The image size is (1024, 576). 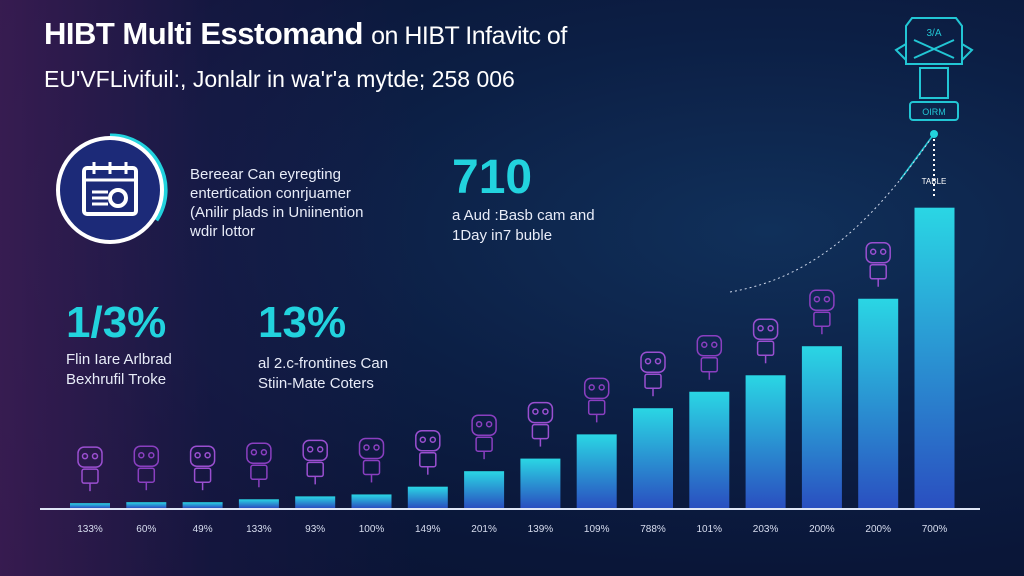 I want to click on stat-label: a Aud :Basb cam and 1Day in7 buble, so click(x=523, y=226).